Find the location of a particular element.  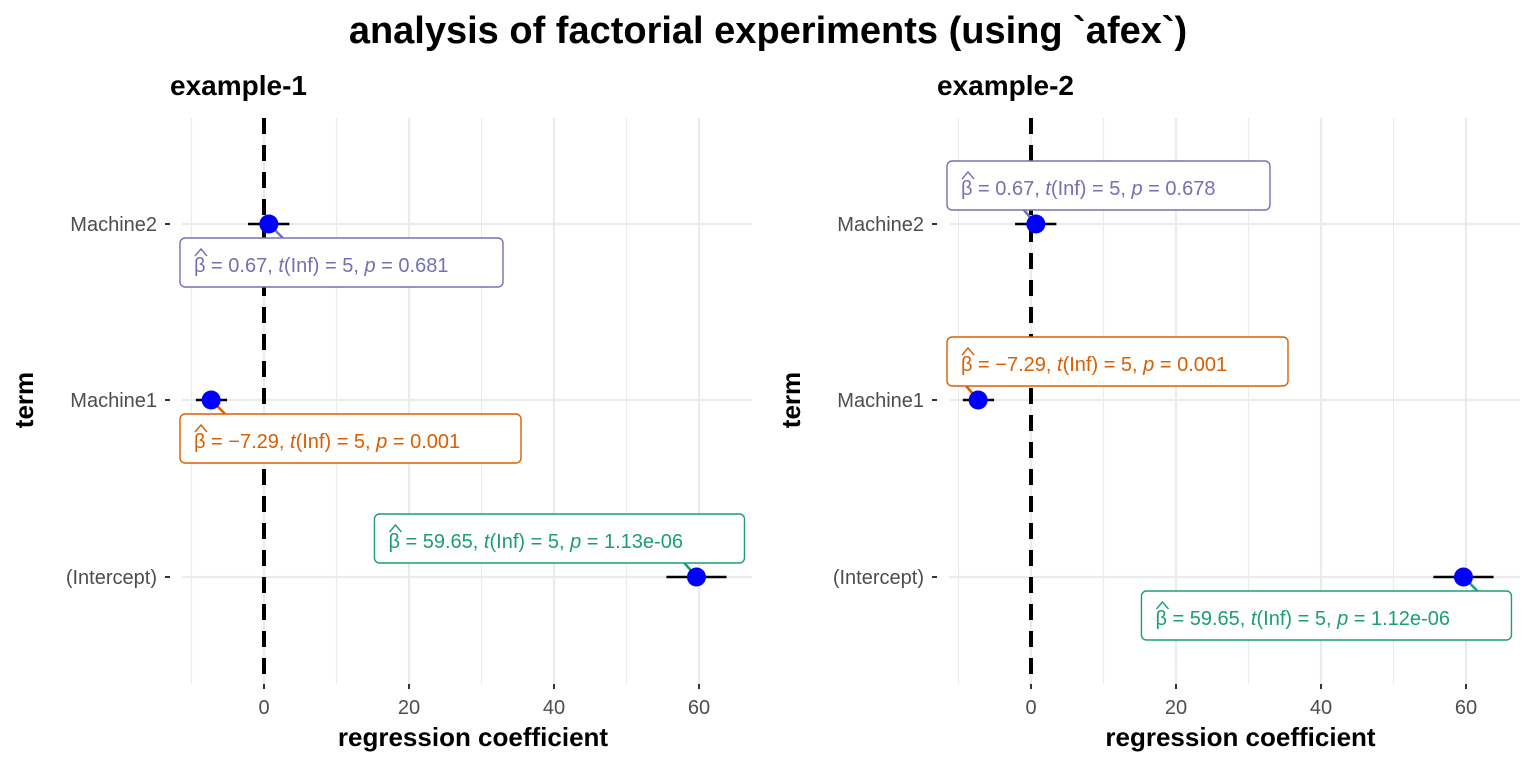

estimate-label-text: β = 0.67, t(Inf) = 5, p = 0.678 is located at coordinates (1088, 189).